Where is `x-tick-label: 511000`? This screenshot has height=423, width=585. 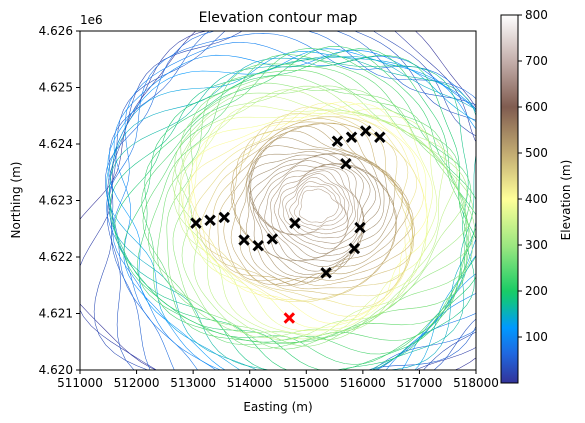 x-tick-label: 511000 is located at coordinates (80, 383).